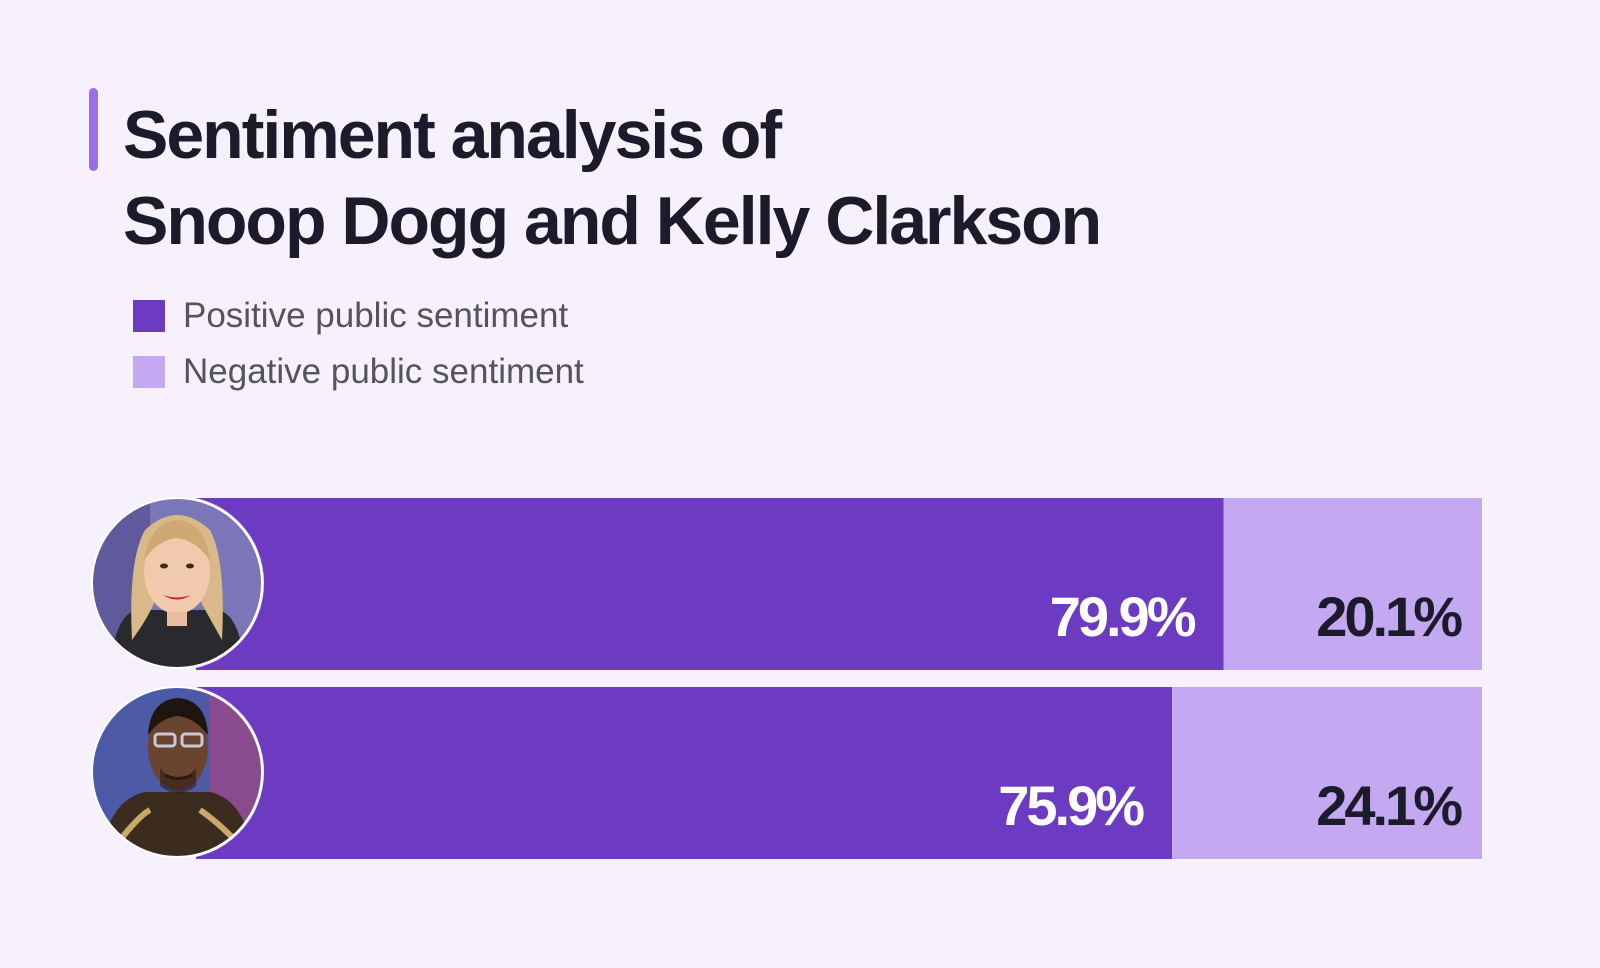 The height and width of the screenshot is (968, 1600). I want to click on legend-label-negative: Negative public sentiment, so click(383, 371).